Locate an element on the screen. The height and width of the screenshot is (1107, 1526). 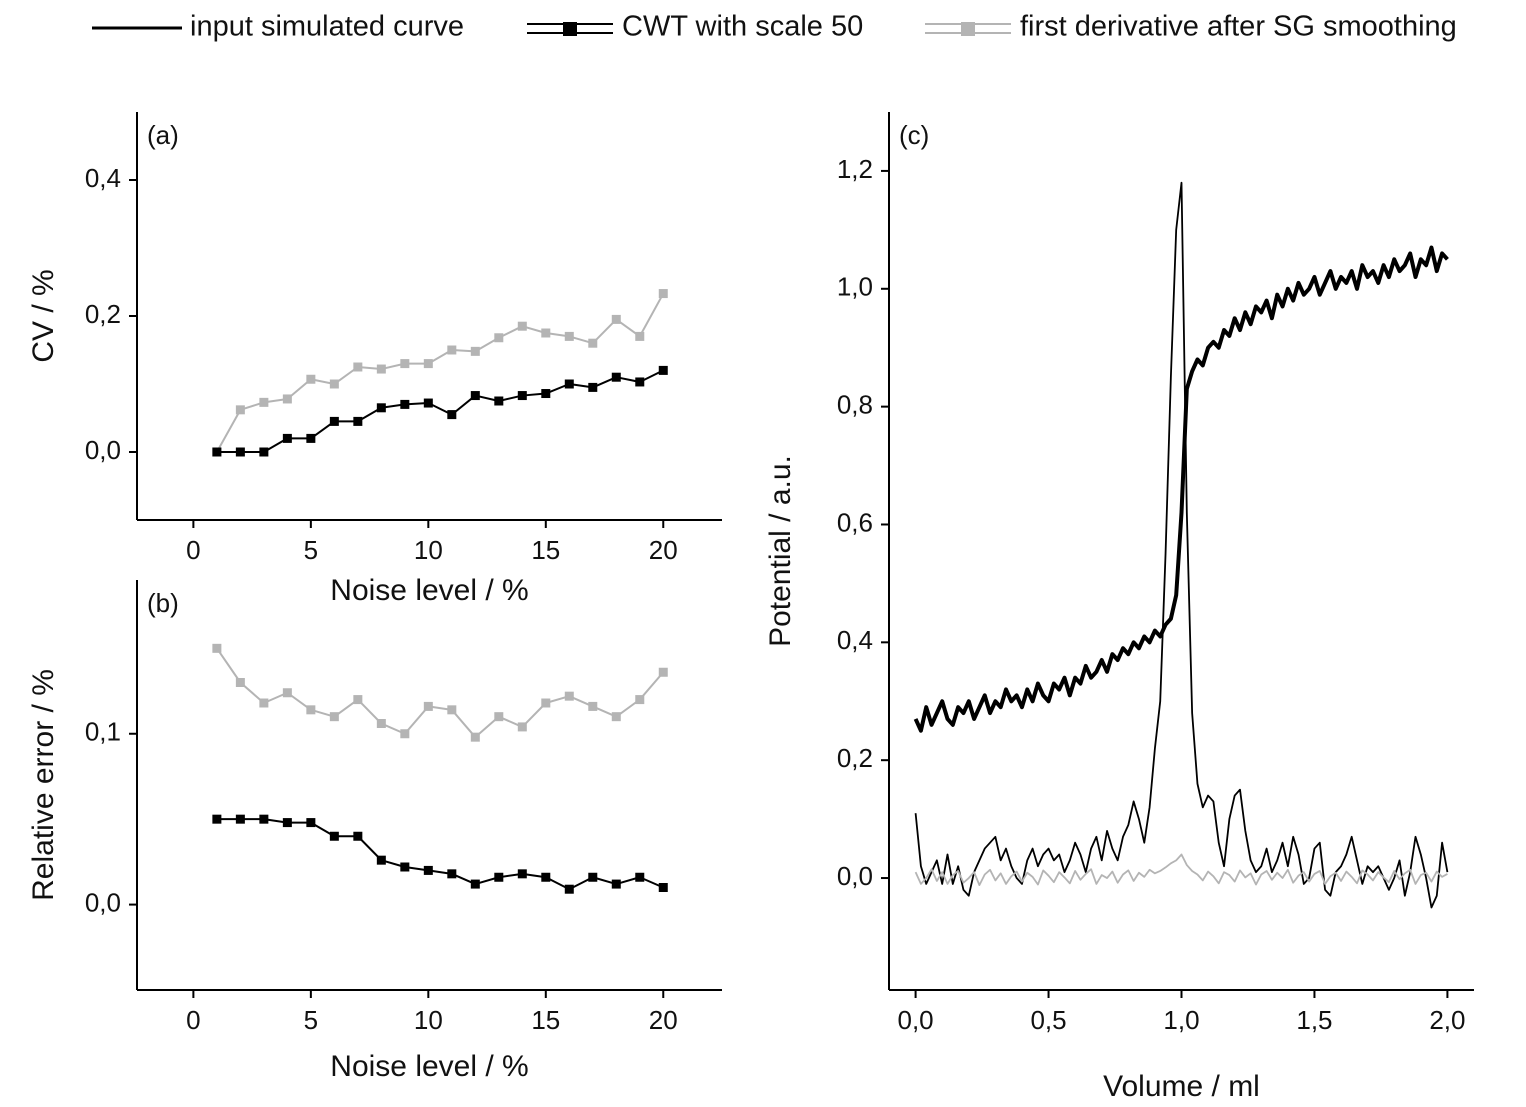
x-tick-label: 0,5 is located at coordinates (1048, 1020).